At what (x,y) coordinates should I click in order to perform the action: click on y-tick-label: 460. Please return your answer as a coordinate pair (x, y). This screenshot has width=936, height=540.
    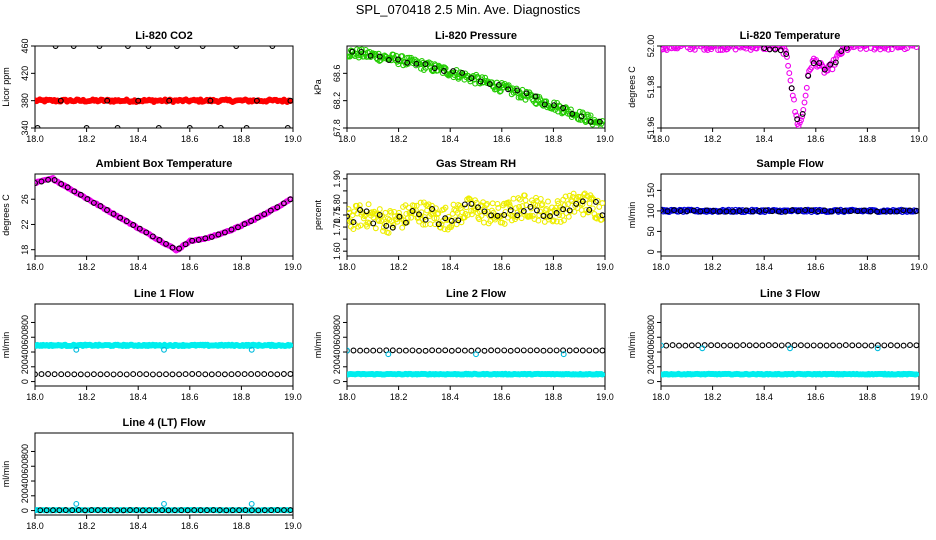
    Looking at the image, I should click on (25, 45).